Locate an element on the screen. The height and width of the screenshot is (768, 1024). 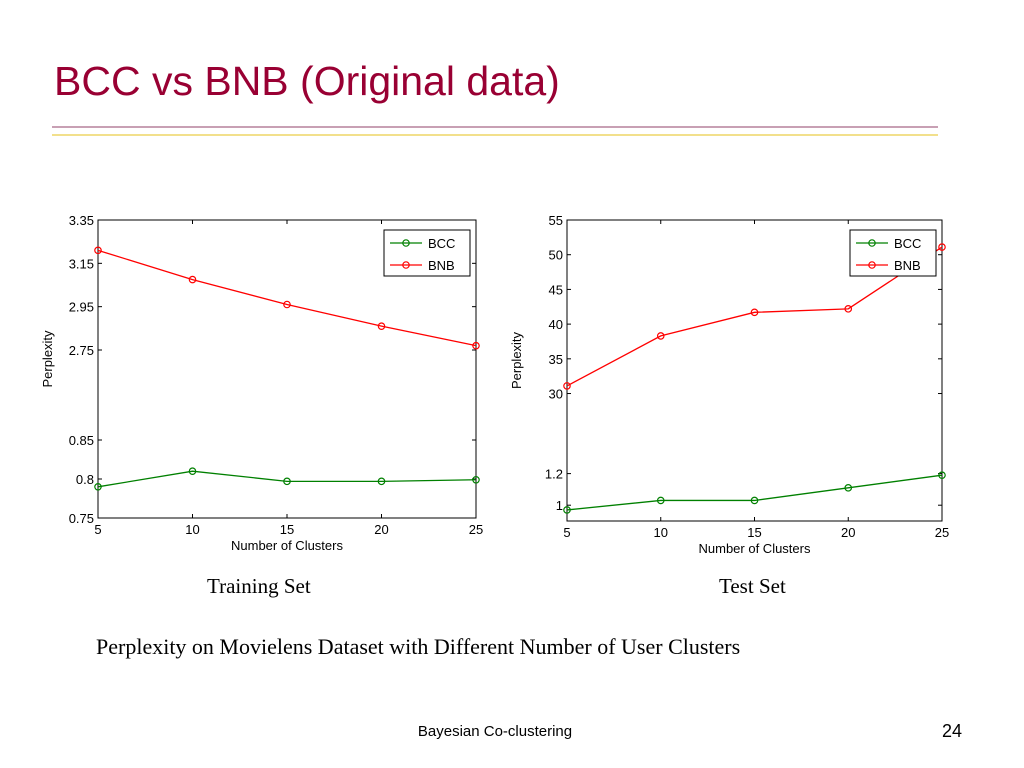
y-tick-label: 55 is located at coordinates (556, 220).